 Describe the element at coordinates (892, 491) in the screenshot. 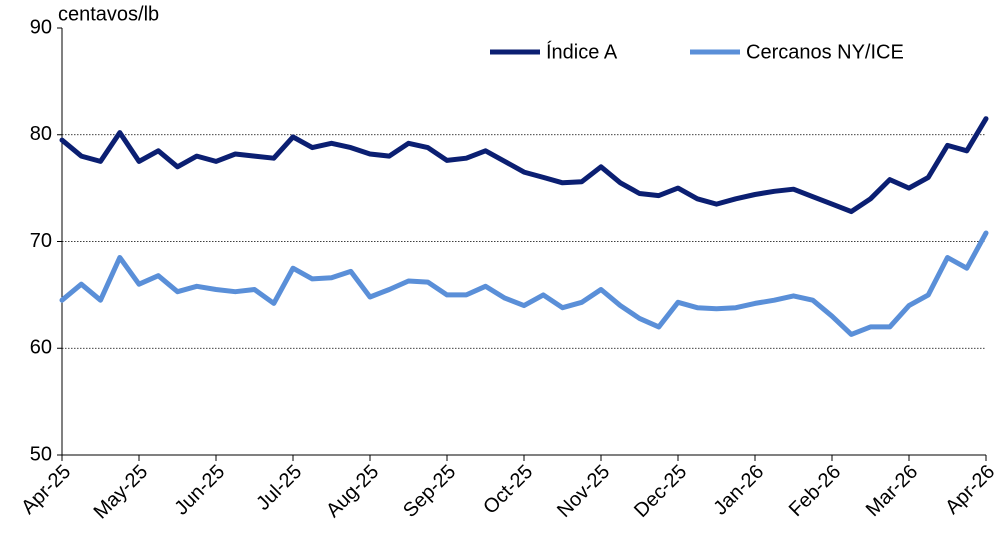

I see `x-tick-label: Mar-26` at that location.